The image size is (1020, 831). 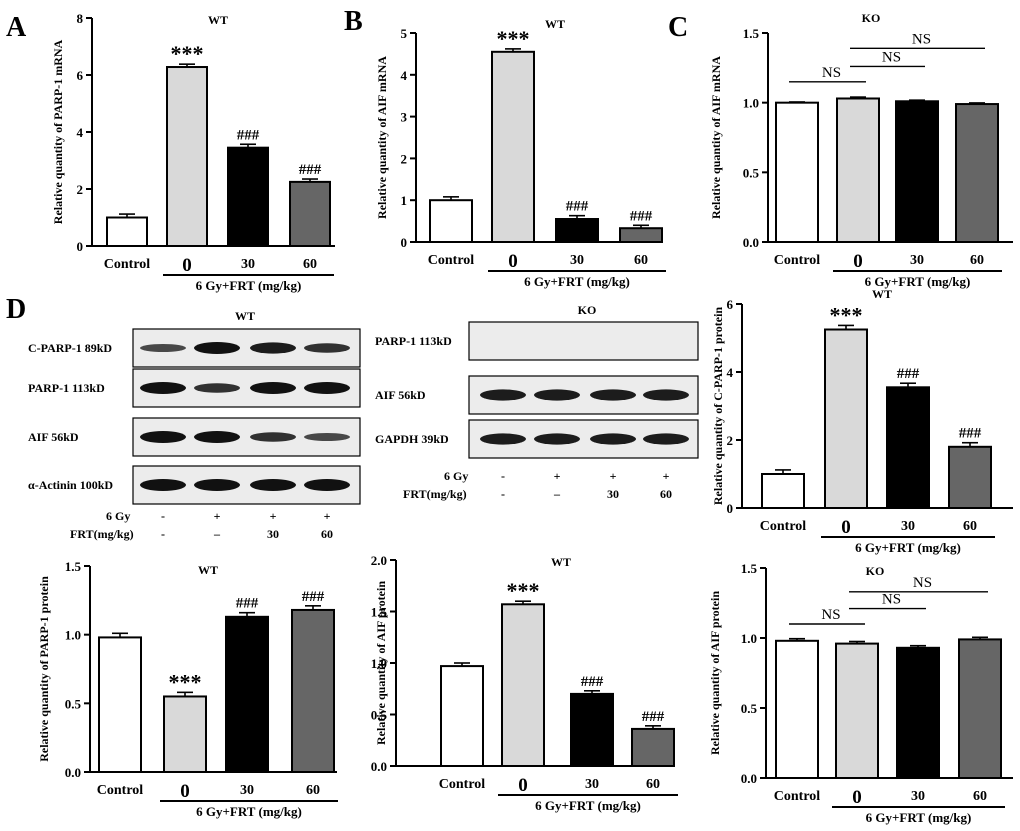 I want to click on y-axis-label: Relative quantity of AIF protein, so click(x=381, y=663).